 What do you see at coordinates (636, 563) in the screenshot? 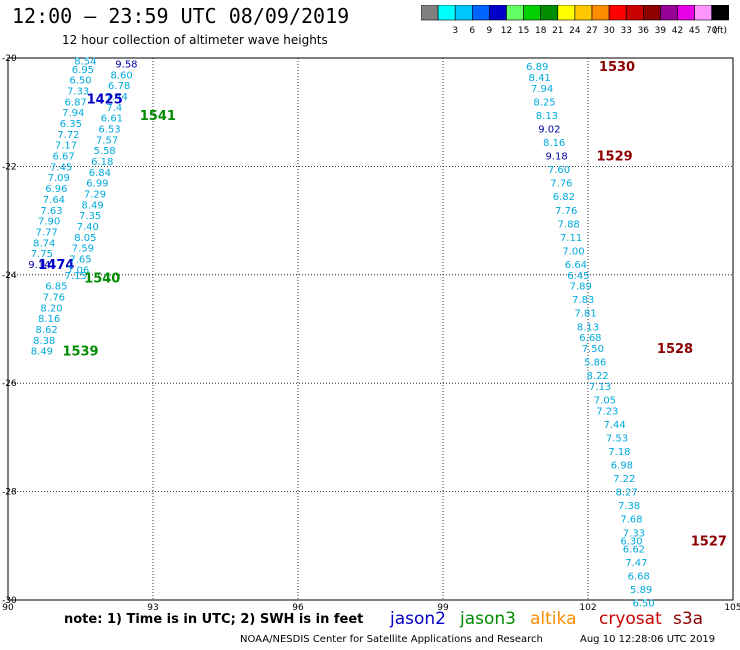
I see `swh-value: 7.47` at bounding box center [636, 563].